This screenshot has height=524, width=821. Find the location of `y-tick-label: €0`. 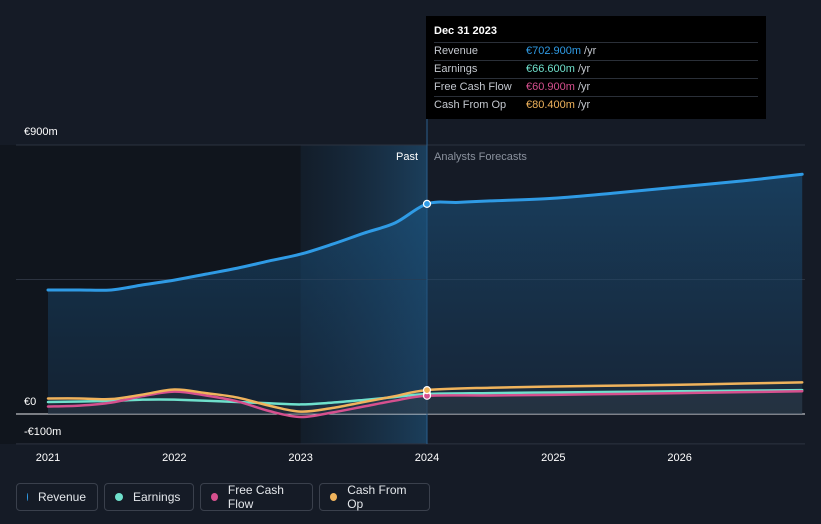

y-tick-label: €0 is located at coordinates (30, 402).